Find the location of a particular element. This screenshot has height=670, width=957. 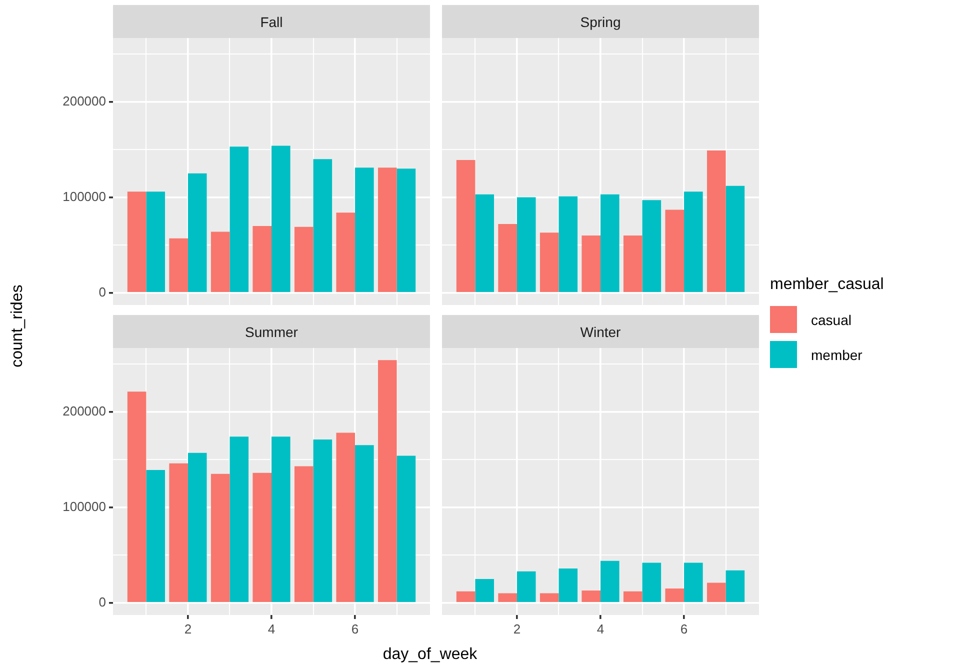

x-axis-title: day_of_week is located at coordinates (430, 655).